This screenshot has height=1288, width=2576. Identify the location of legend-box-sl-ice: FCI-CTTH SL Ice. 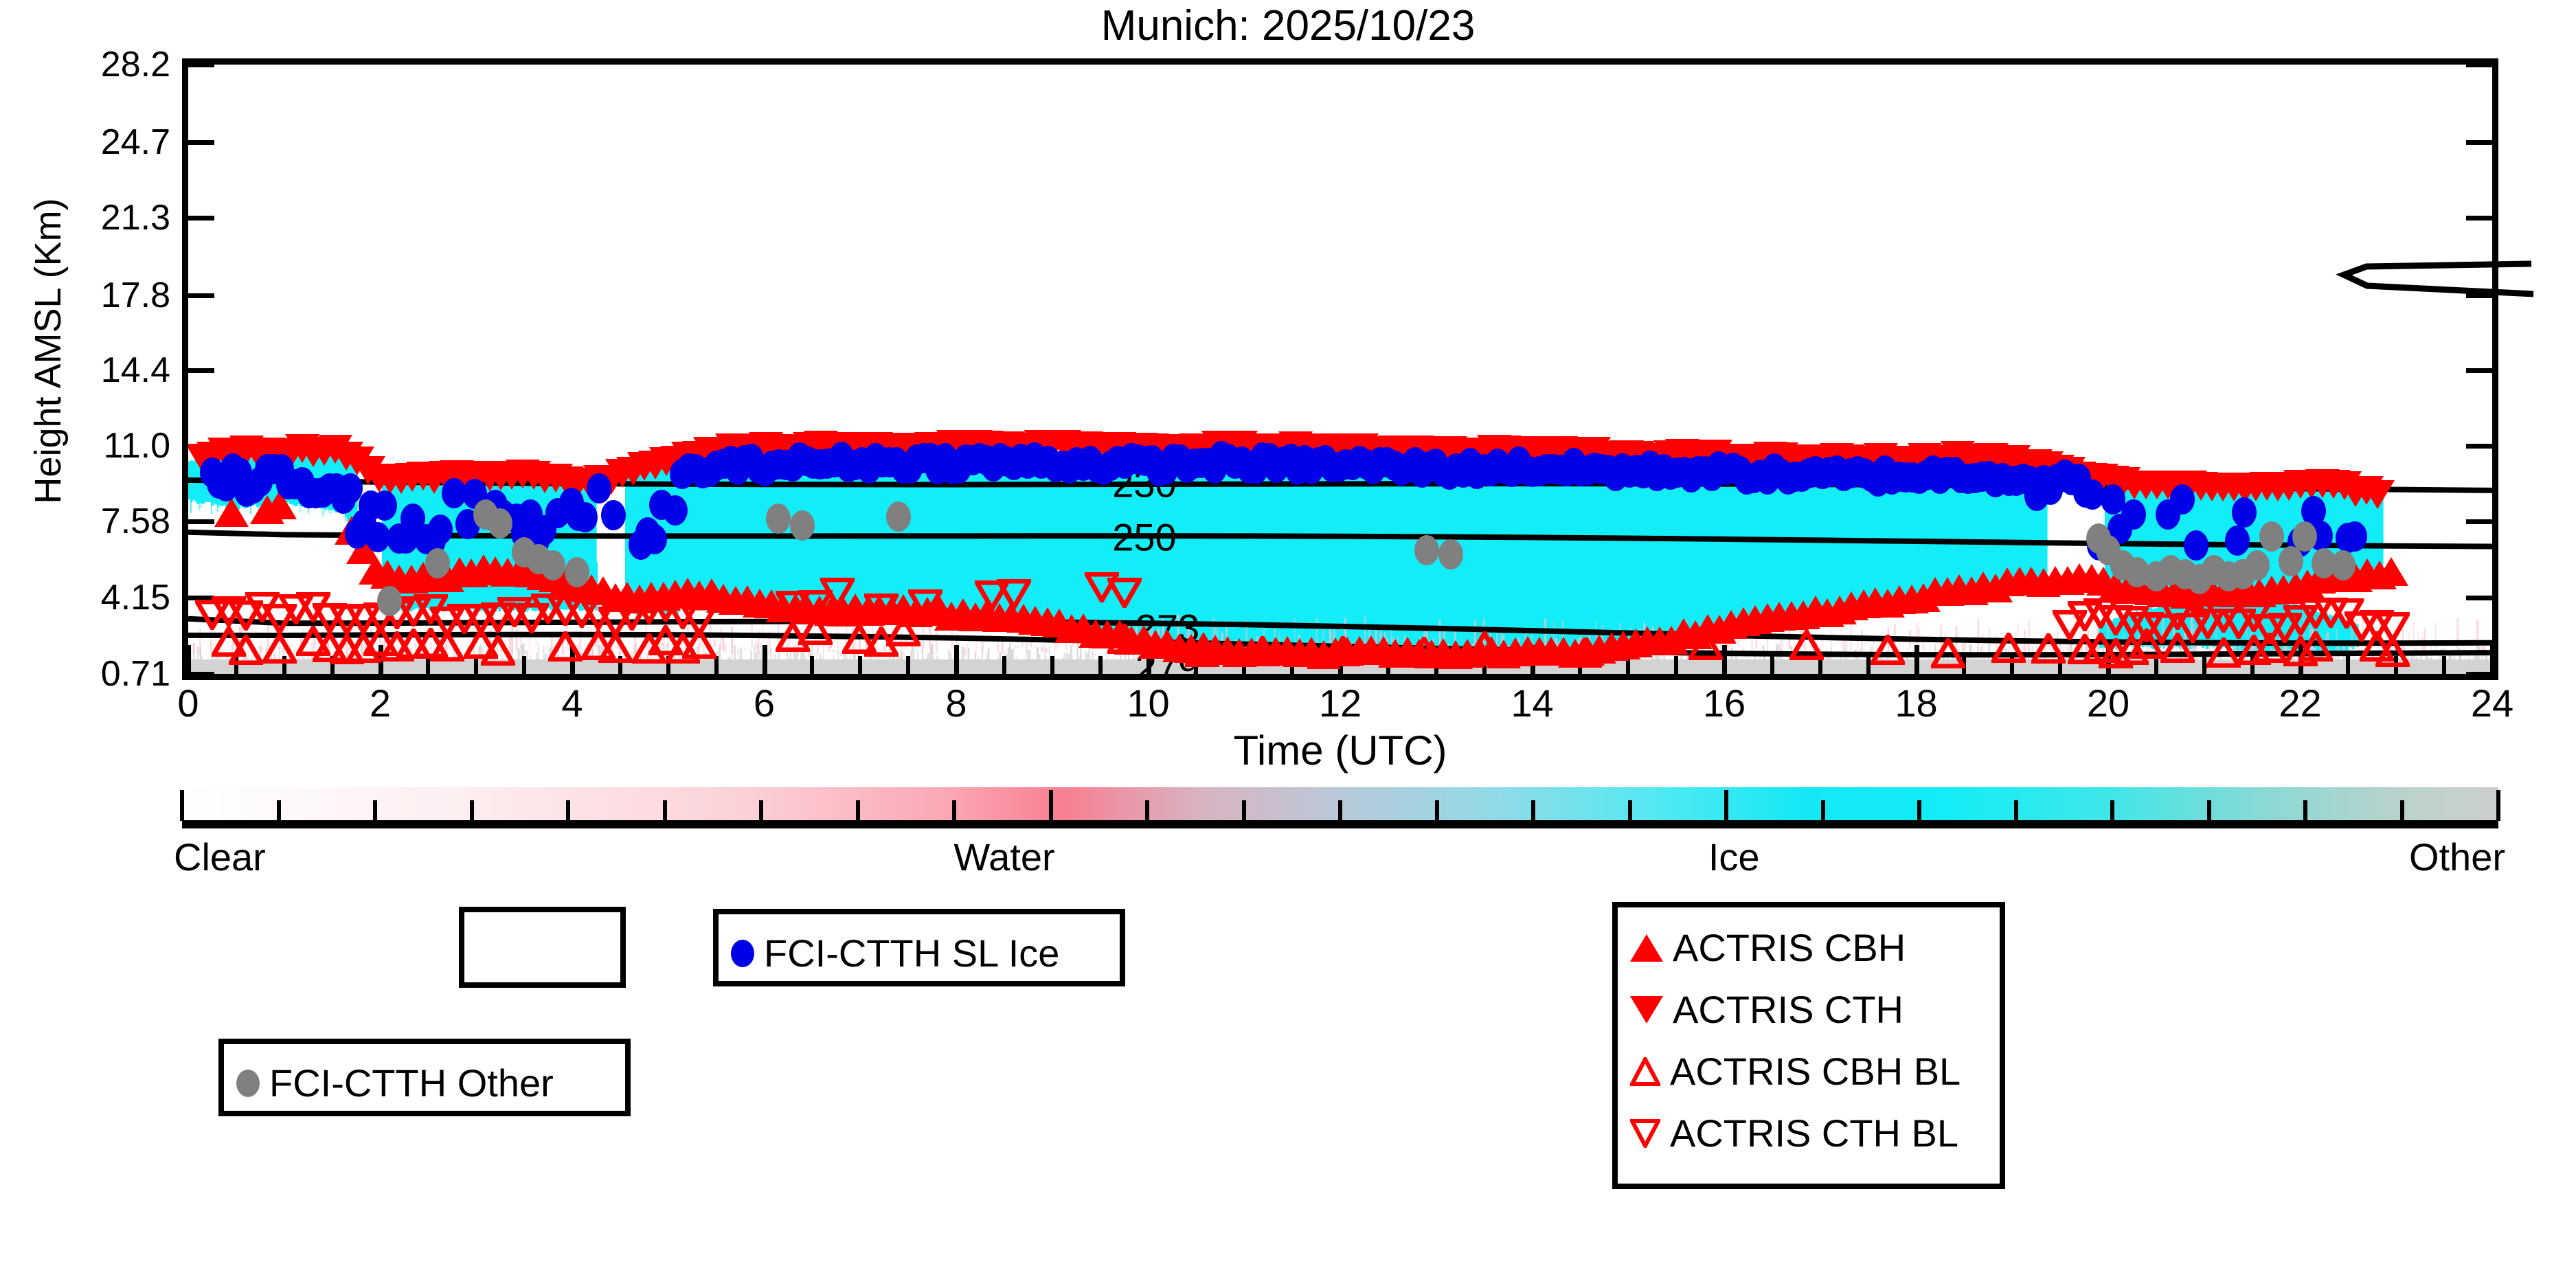
(919, 947).